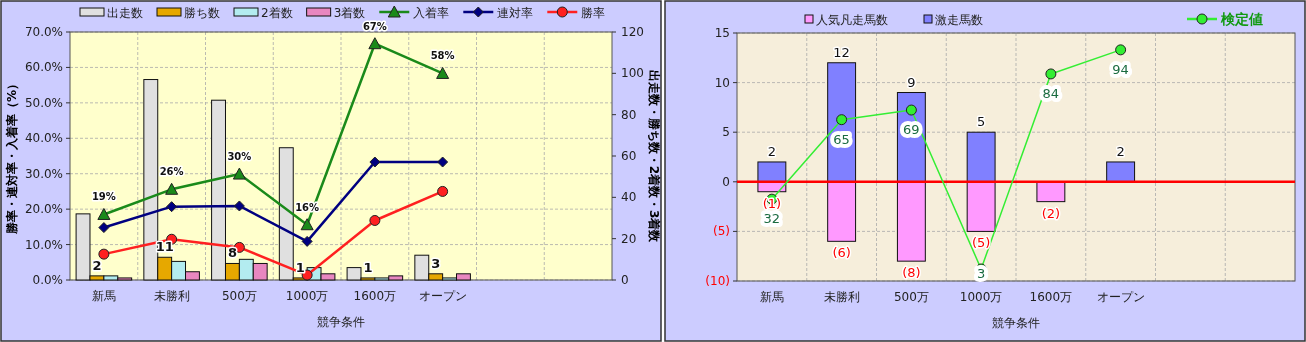 The height and width of the screenshot is (342, 1306). I want to click on data-label: 8, so click(232, 253).